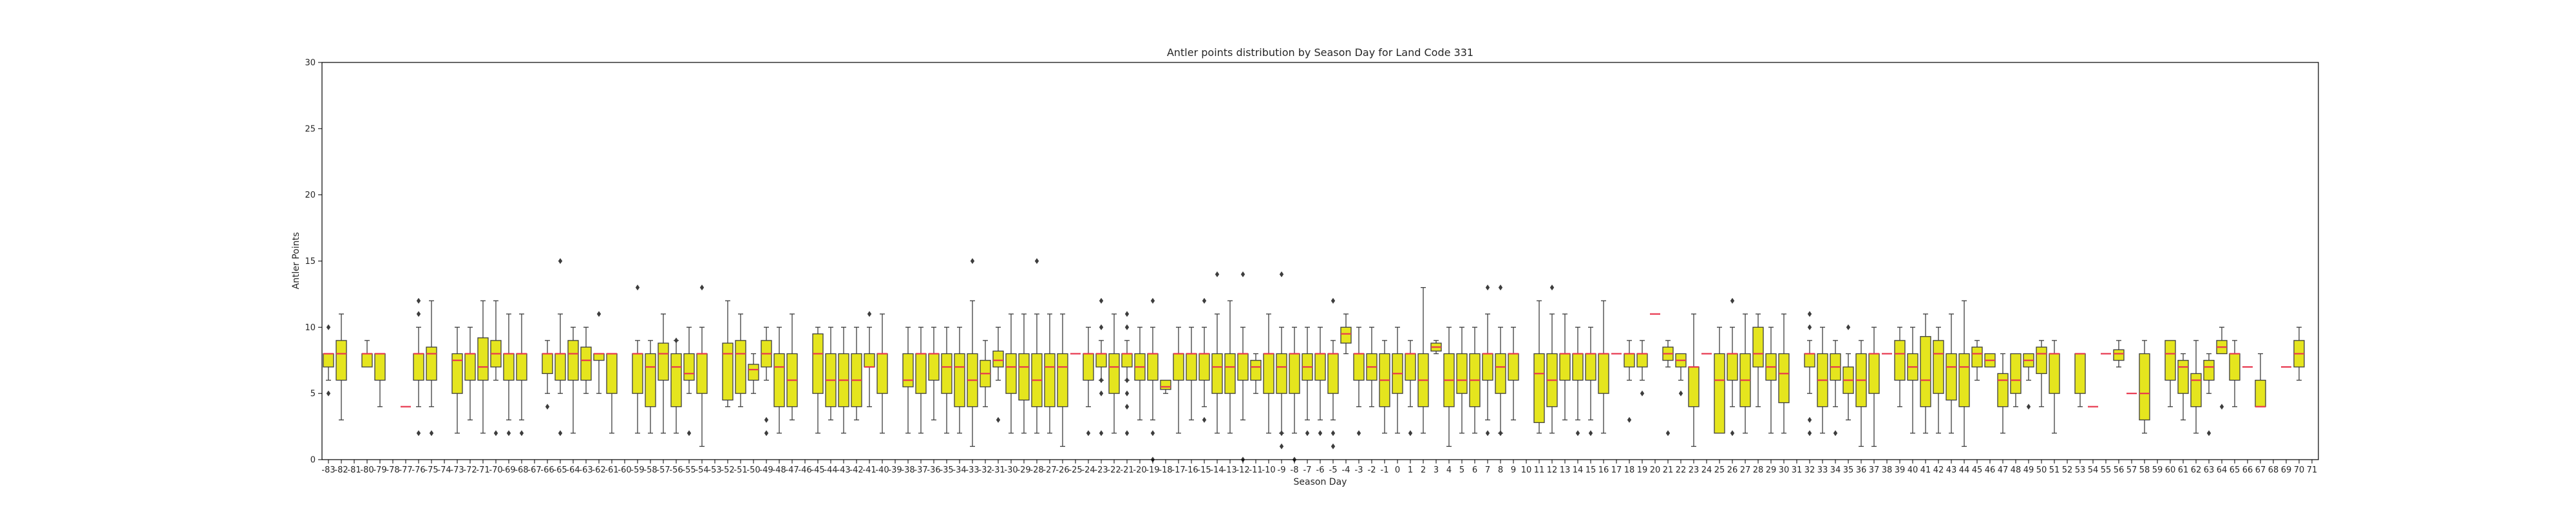 This screenshot has height=515, width=2576. I want to click on x-tick-label: 14, so click(1578, 470).